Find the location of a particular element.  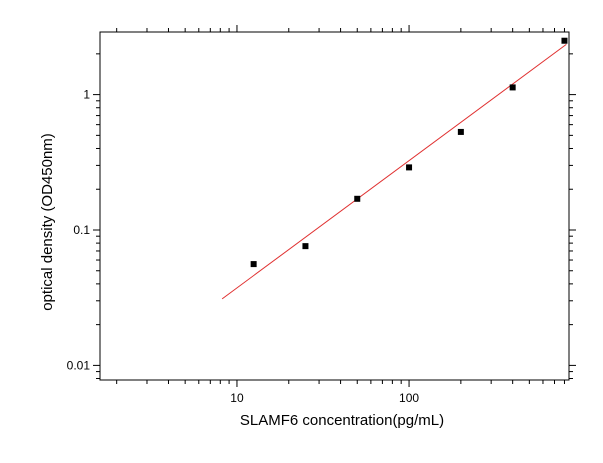

y-tick-label: 0.1 is located at coordinates (81, 230).